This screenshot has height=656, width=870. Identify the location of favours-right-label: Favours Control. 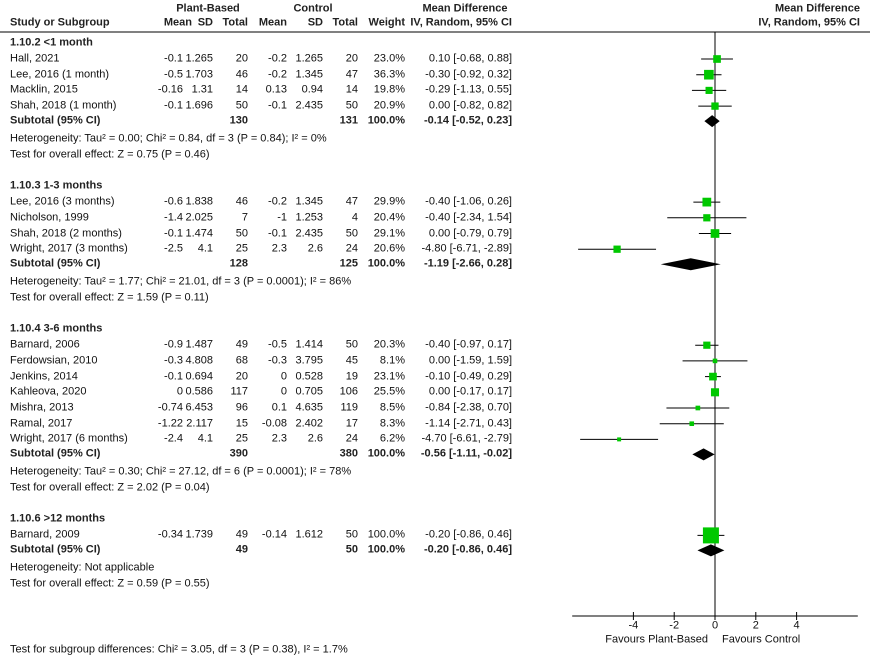
(761, 639).